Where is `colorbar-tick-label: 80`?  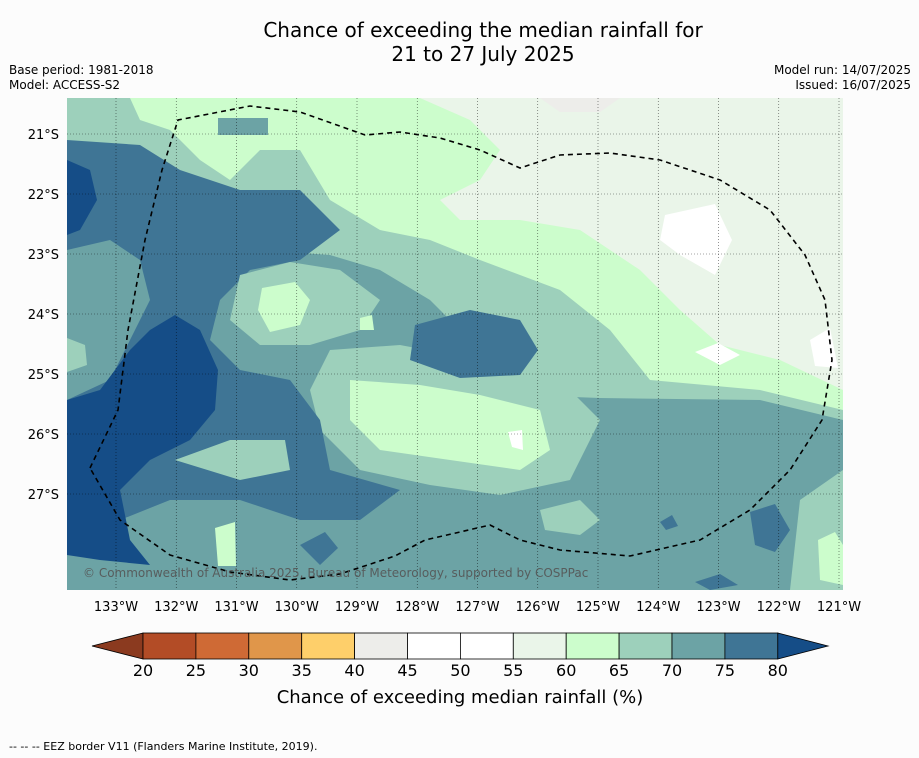 colorbar-tick-label: 80 is located at coordinates (778, 670).